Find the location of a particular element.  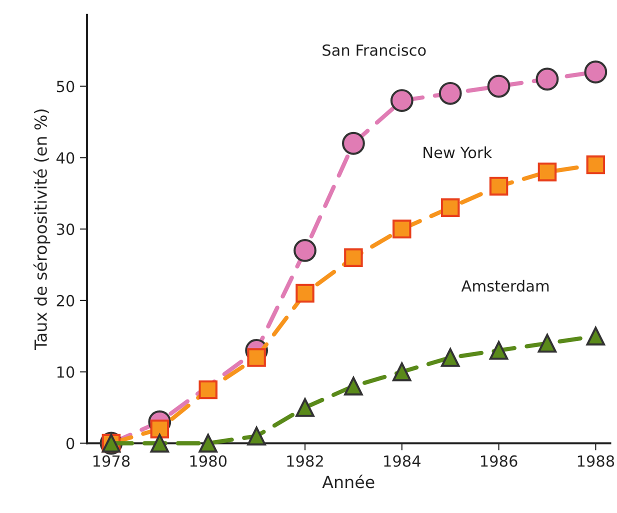

x-tick-label: 1980 is located at coordinates (208, 461).